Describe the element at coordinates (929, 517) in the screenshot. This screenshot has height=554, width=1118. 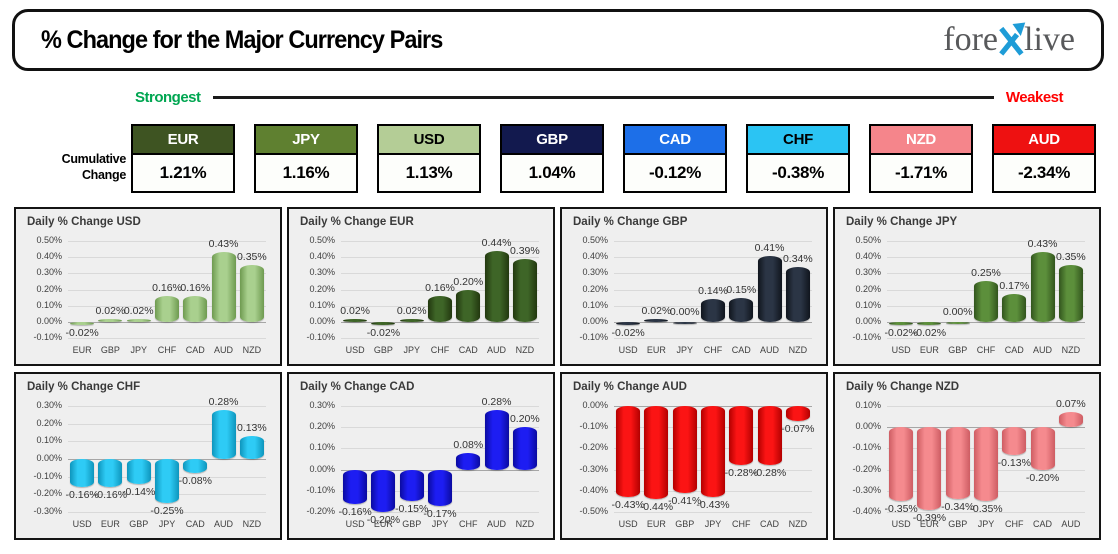
I see `data-label-nzd-eur: -0.39%` at that location.